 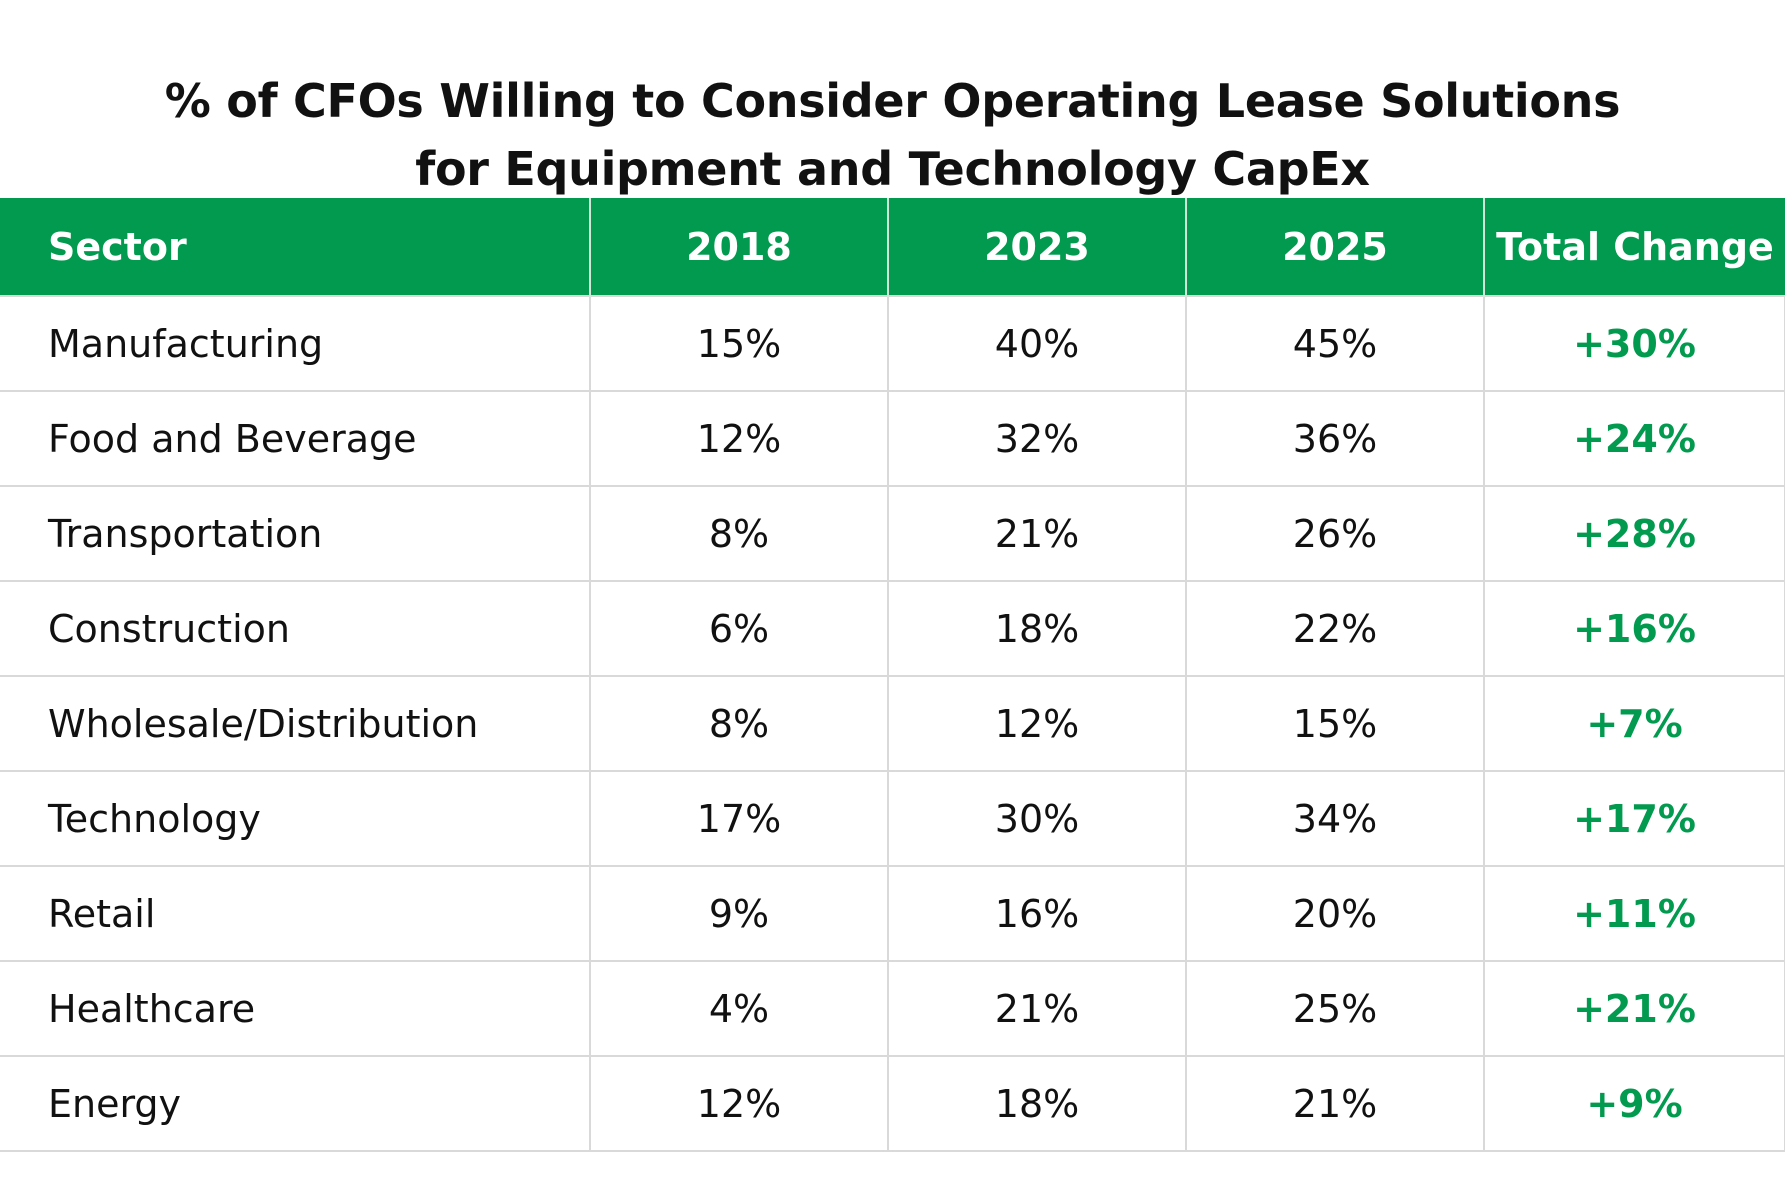 What do you see at coordinates (1634, 628) in the screenshot?
I see `cell-total-change: +16%` at bounding box center [1634, 628].